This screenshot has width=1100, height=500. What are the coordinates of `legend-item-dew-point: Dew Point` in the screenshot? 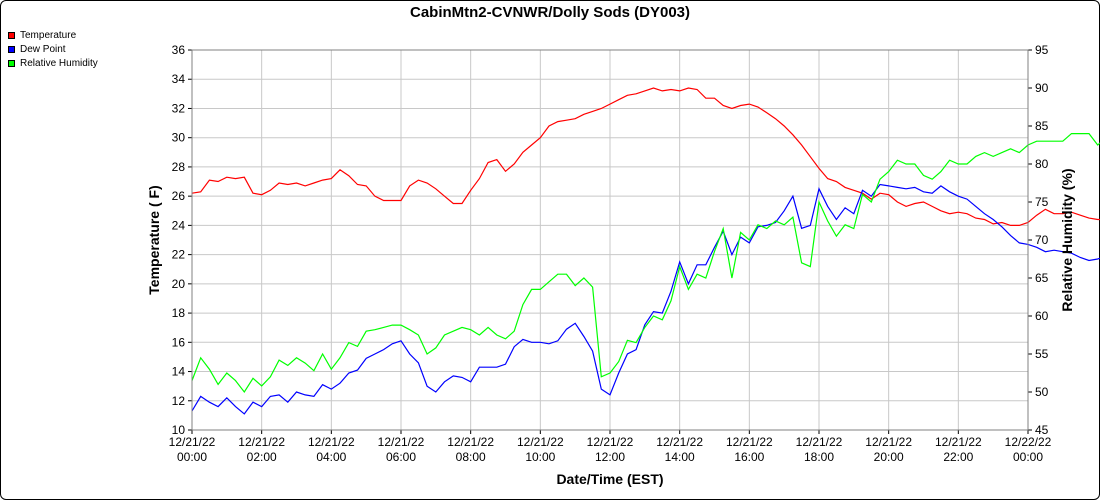 It's located at (53, 49).